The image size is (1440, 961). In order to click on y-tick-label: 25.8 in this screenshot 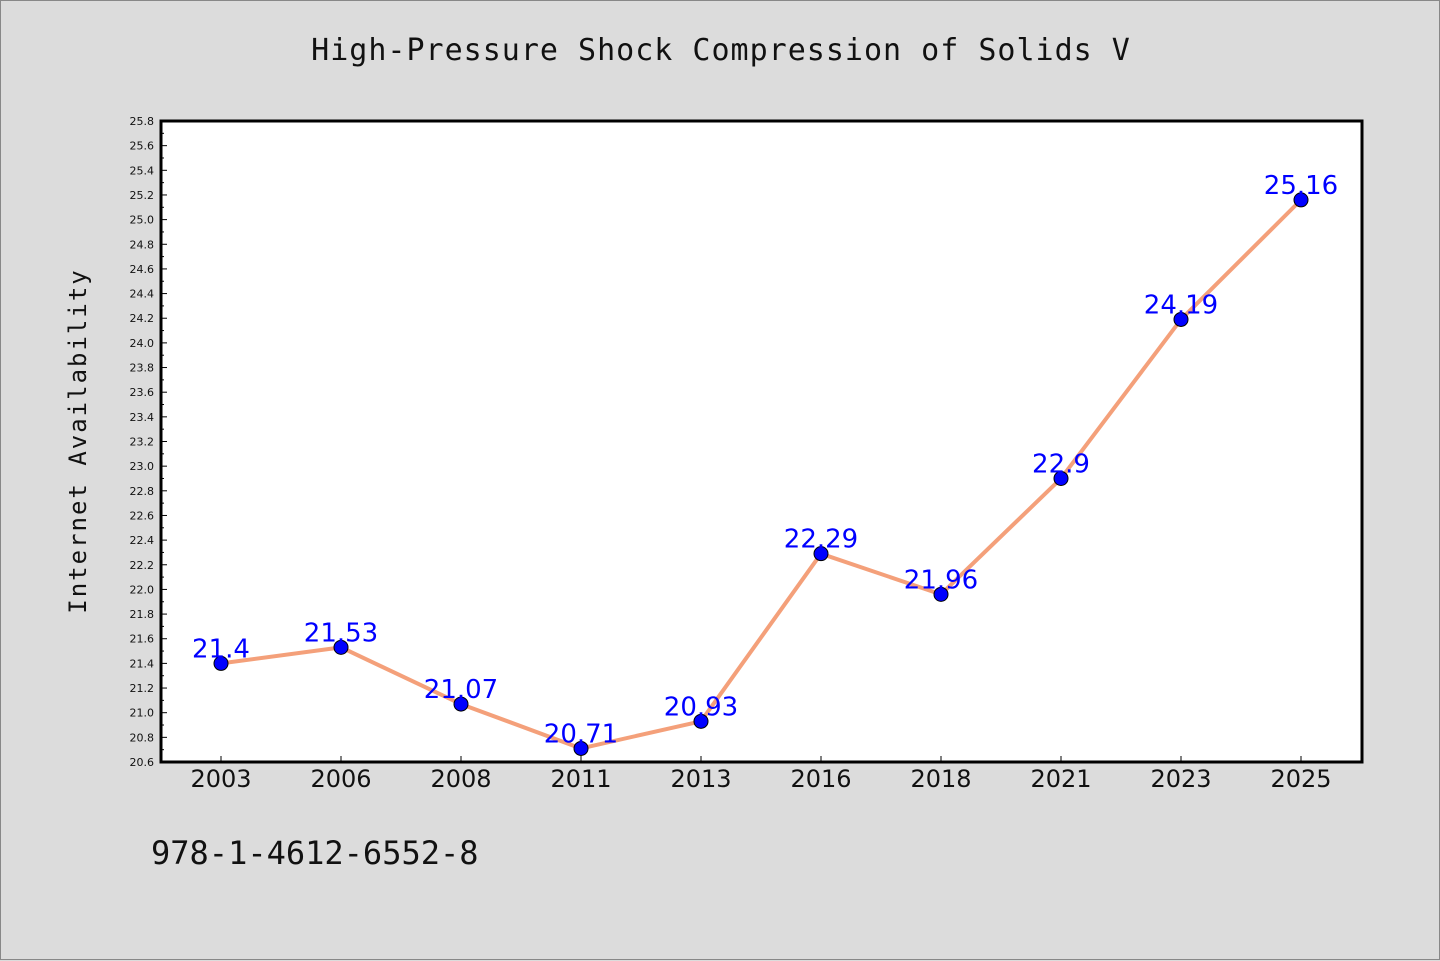, I will do `click(142, 121)`.